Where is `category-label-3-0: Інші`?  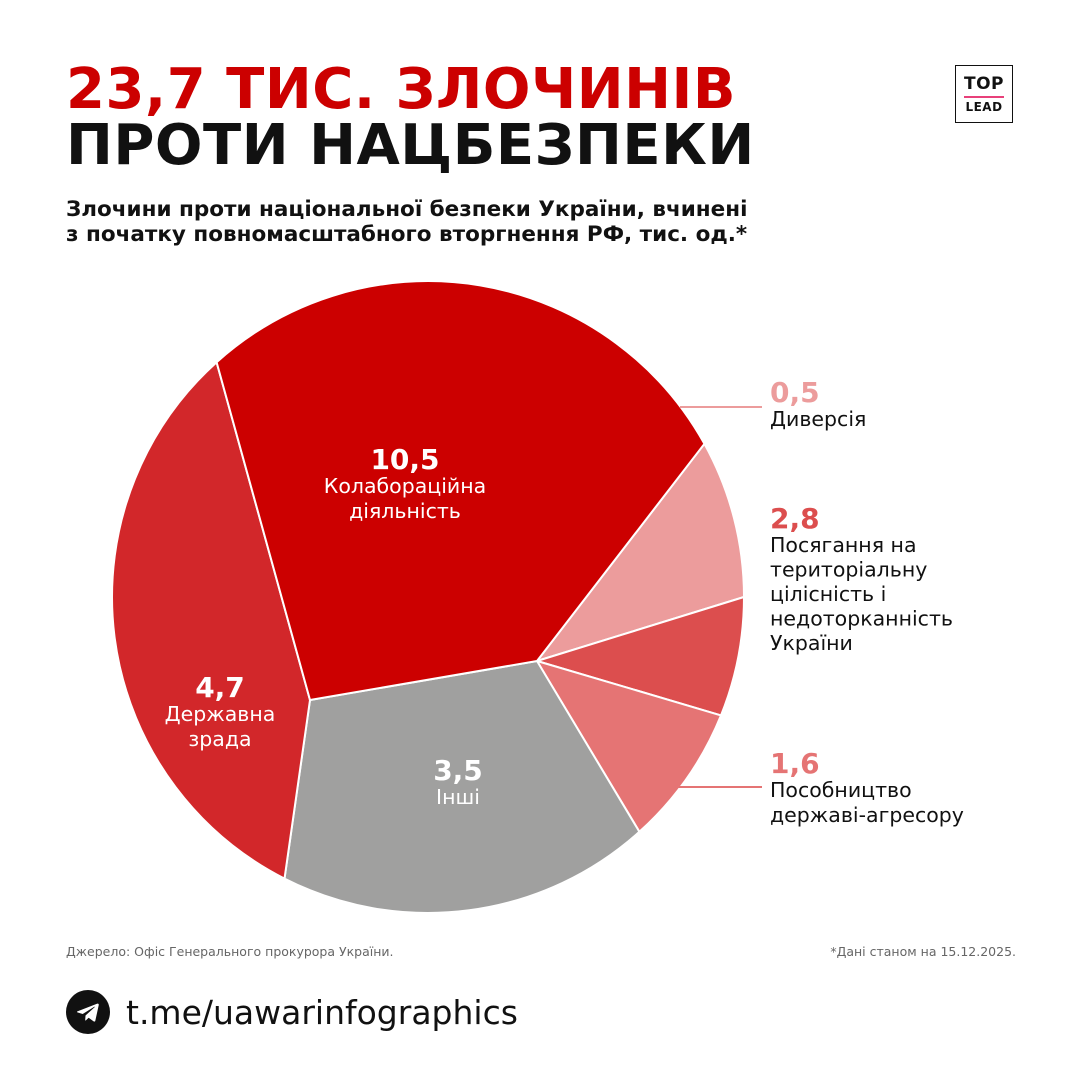 category-label-3-0: Інші is located at coordinates (458, 797).